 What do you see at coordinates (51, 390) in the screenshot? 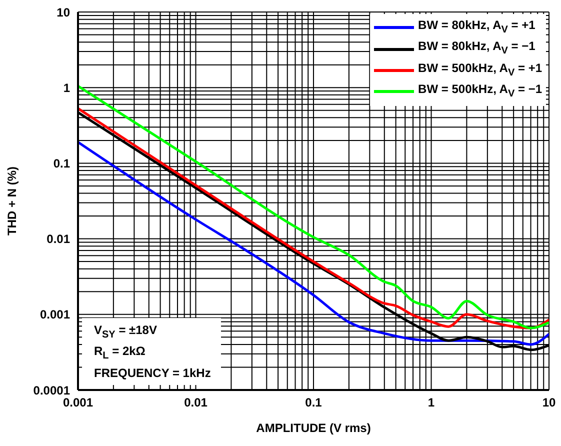
I see `y-tick-label: 0.0001` at bounding box center [51, 390].